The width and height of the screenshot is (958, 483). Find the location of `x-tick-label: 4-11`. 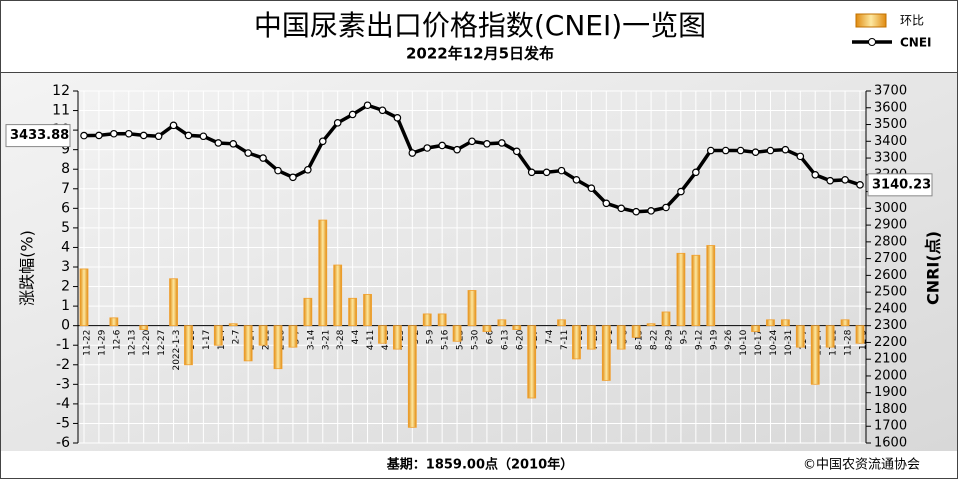

x-tick-label: 4-11 is located at coordinates (371, 340).